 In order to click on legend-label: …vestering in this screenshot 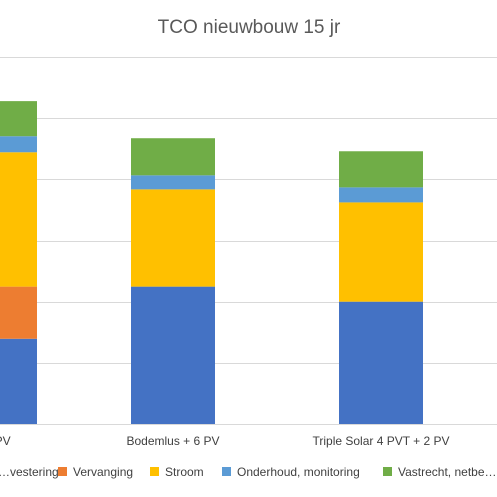, I will do `click(29, 472)`.